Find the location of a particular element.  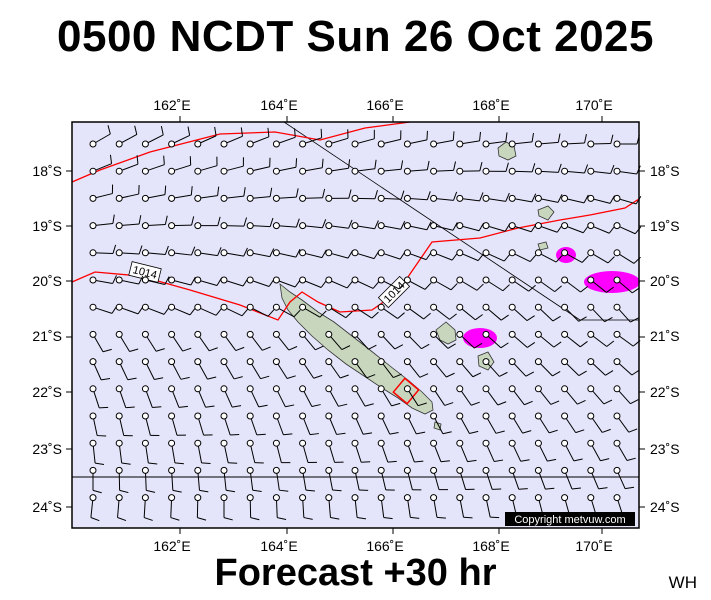

isle-of-pines-island is located at coordinates (437, 426).